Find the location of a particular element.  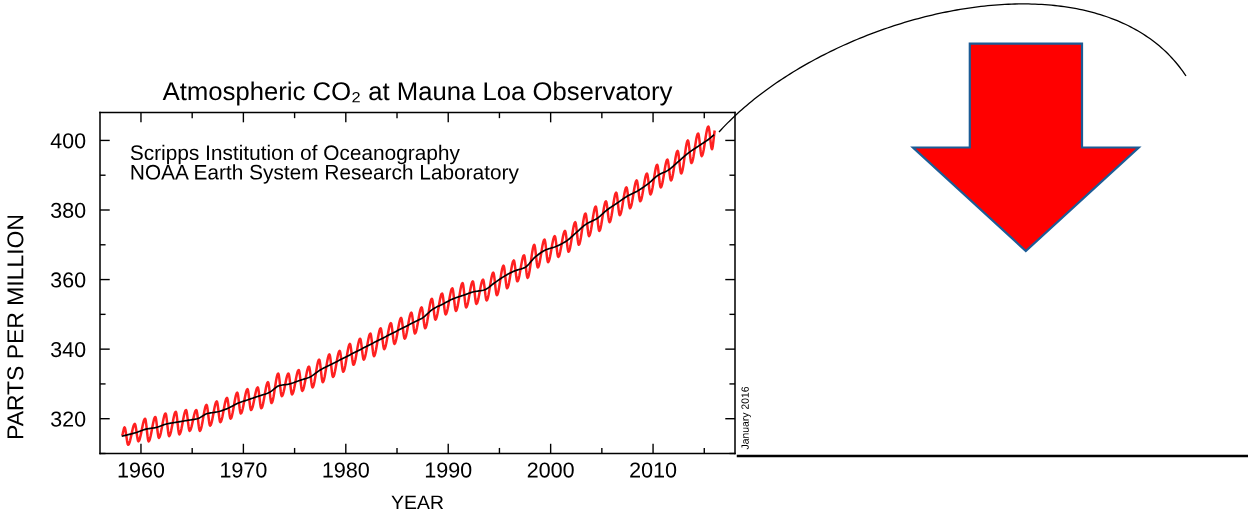

x-tick-label: 1970 is located at coordinates (244, 470).